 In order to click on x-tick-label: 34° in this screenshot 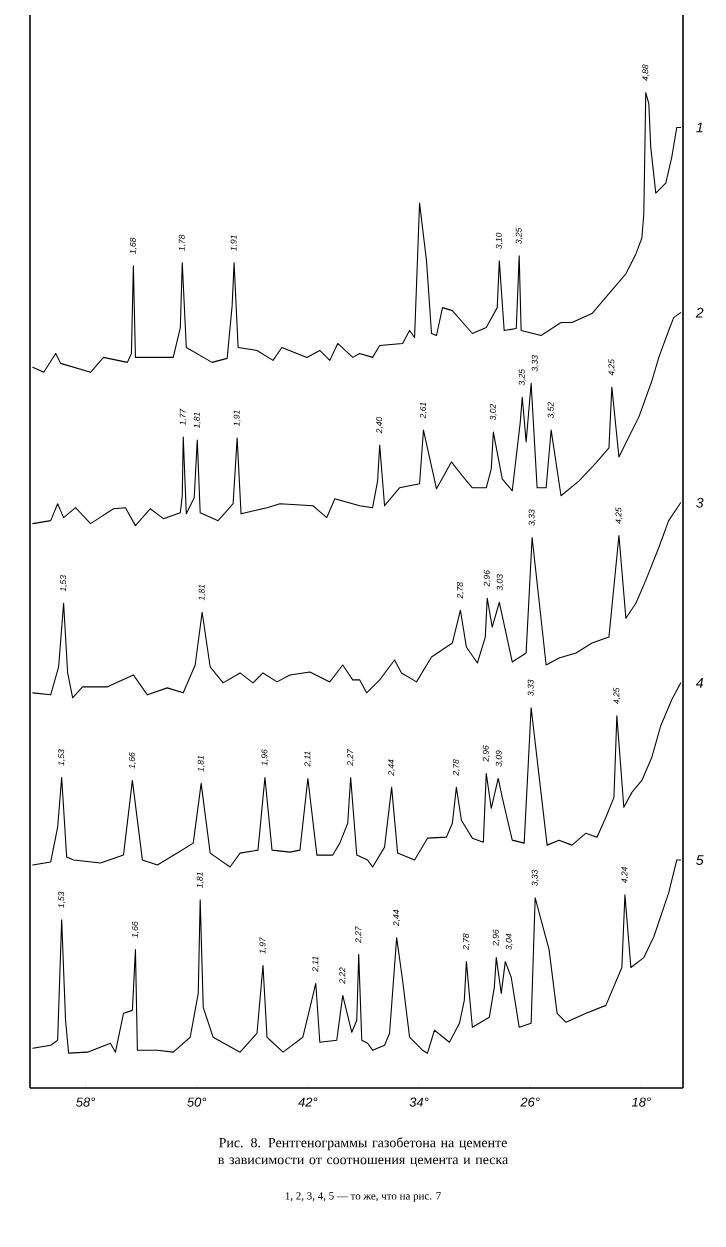, I will do `click(419, 1102)`.